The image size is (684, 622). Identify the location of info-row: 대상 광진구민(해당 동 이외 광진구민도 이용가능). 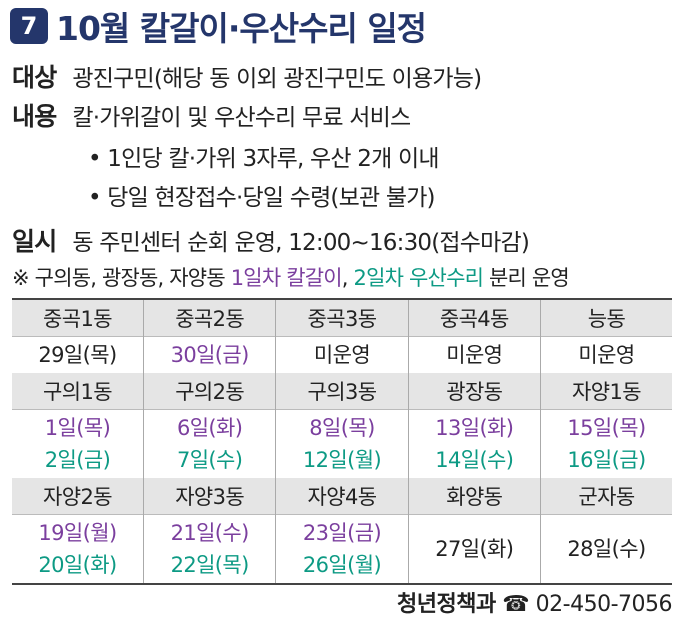
(247, 76).